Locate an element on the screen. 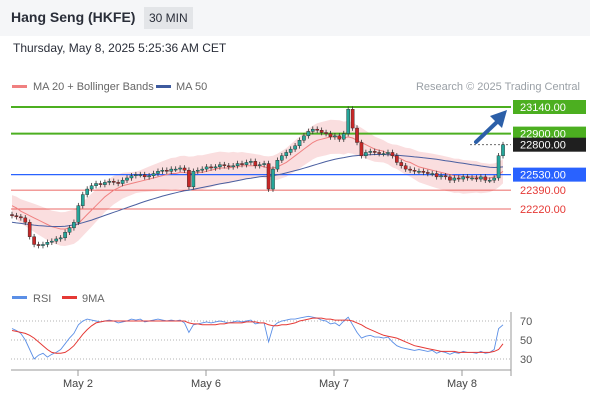 The width and height of the screenshot is (590, 400). x-tick-label: May 2 is located at coordinates (78, 384).